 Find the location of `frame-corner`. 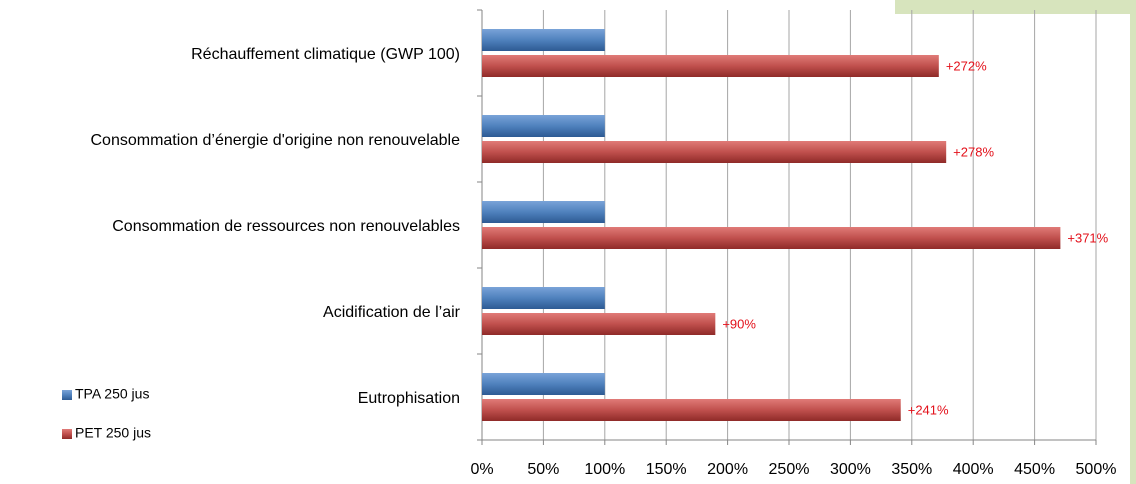

frame-corner is located at coordinates (1015, 7).